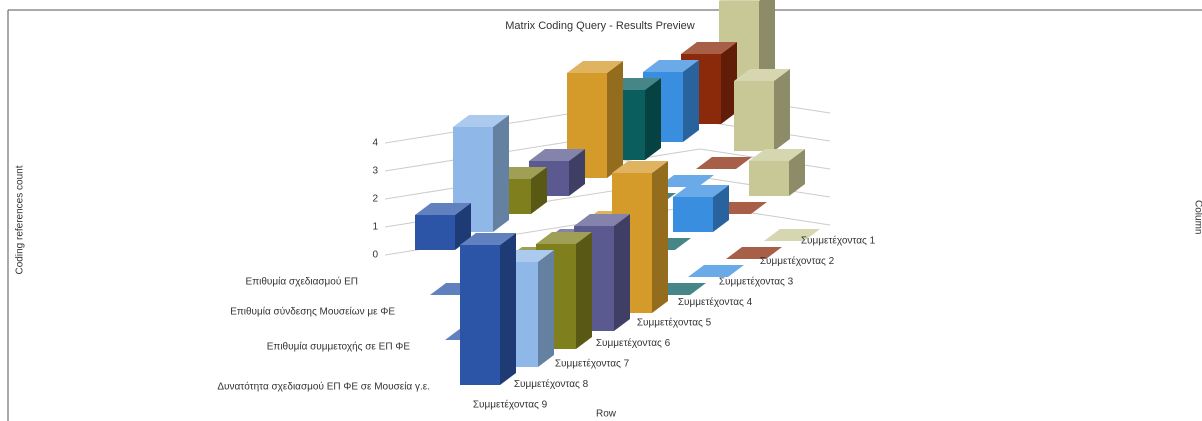 The width and height of the screenshot is (1202, 421). I want to click on series-label: Συμμετέχοντας 8, so click(551, 384).